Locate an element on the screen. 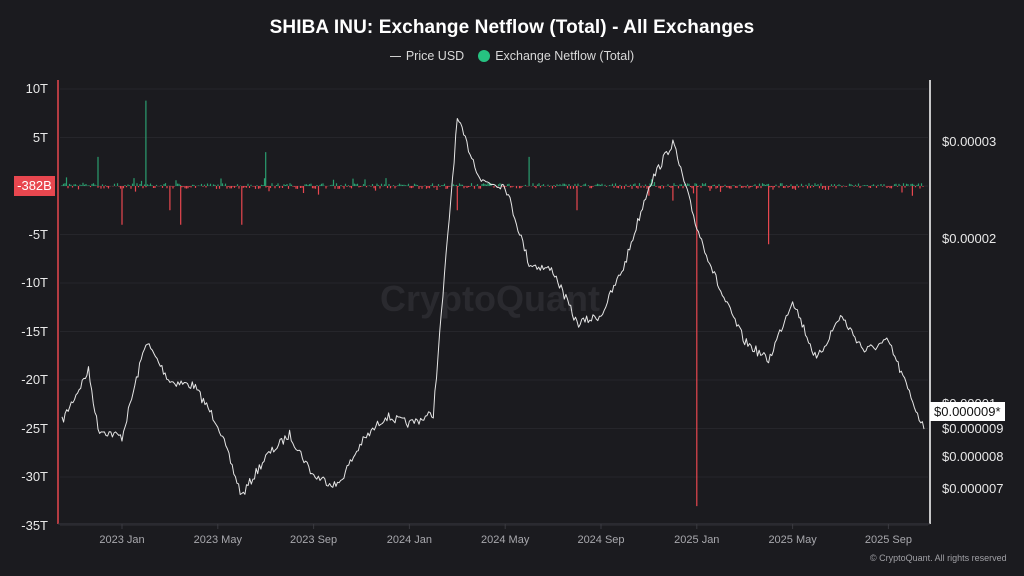  x-tick-label: 2024 Sep is located at coordinates (601, 540).